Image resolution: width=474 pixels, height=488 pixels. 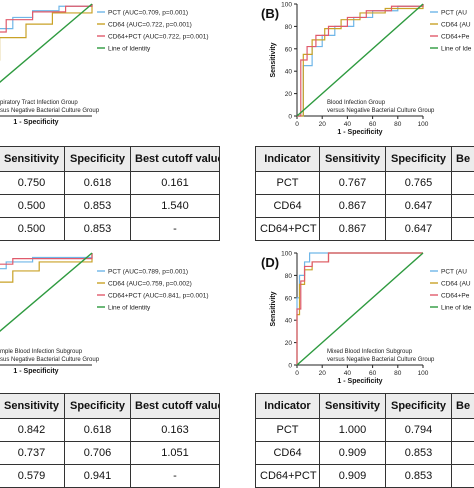 What do you see at coordinates (353, 476) in the screenshot?
I see `table-cell: 0.909` at bounding box center [353, 476].